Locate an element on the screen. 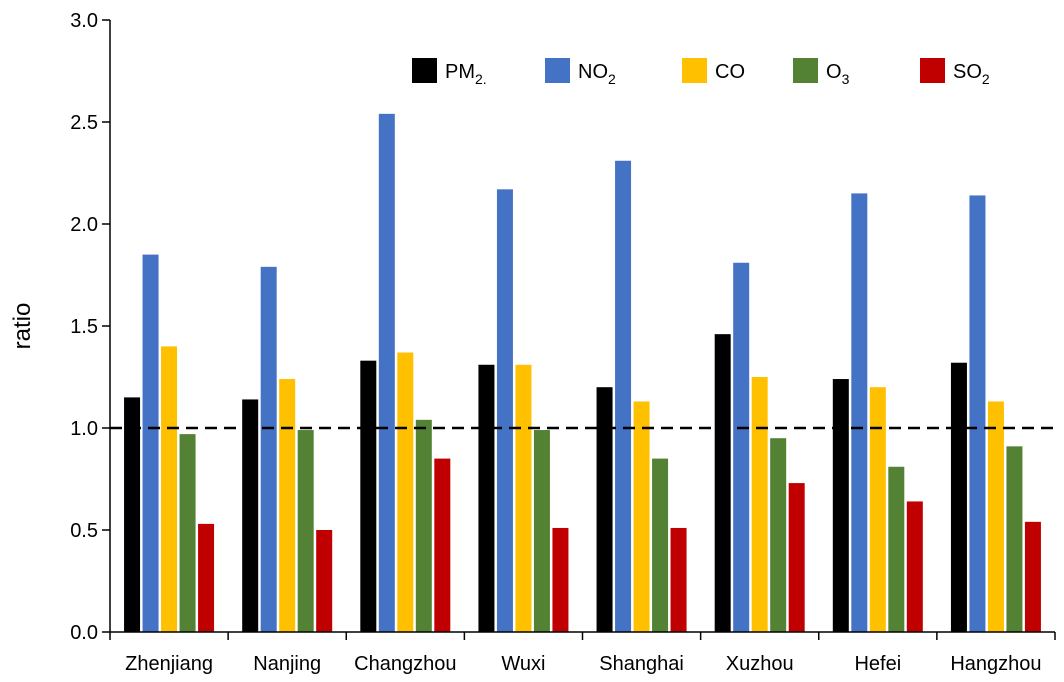  legend-label-subscript: 2. is located at coordinates (481, 79).